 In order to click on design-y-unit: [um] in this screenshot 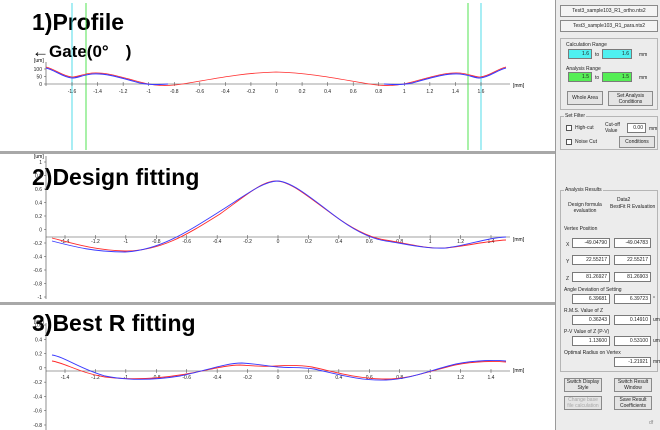, I will do `click(39, 157)`.